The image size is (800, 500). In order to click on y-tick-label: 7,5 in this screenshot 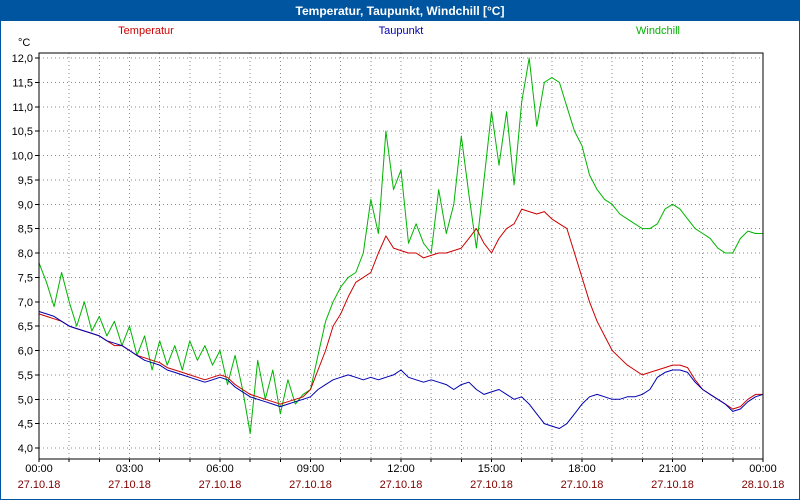, I will do `click(25, 278)`.